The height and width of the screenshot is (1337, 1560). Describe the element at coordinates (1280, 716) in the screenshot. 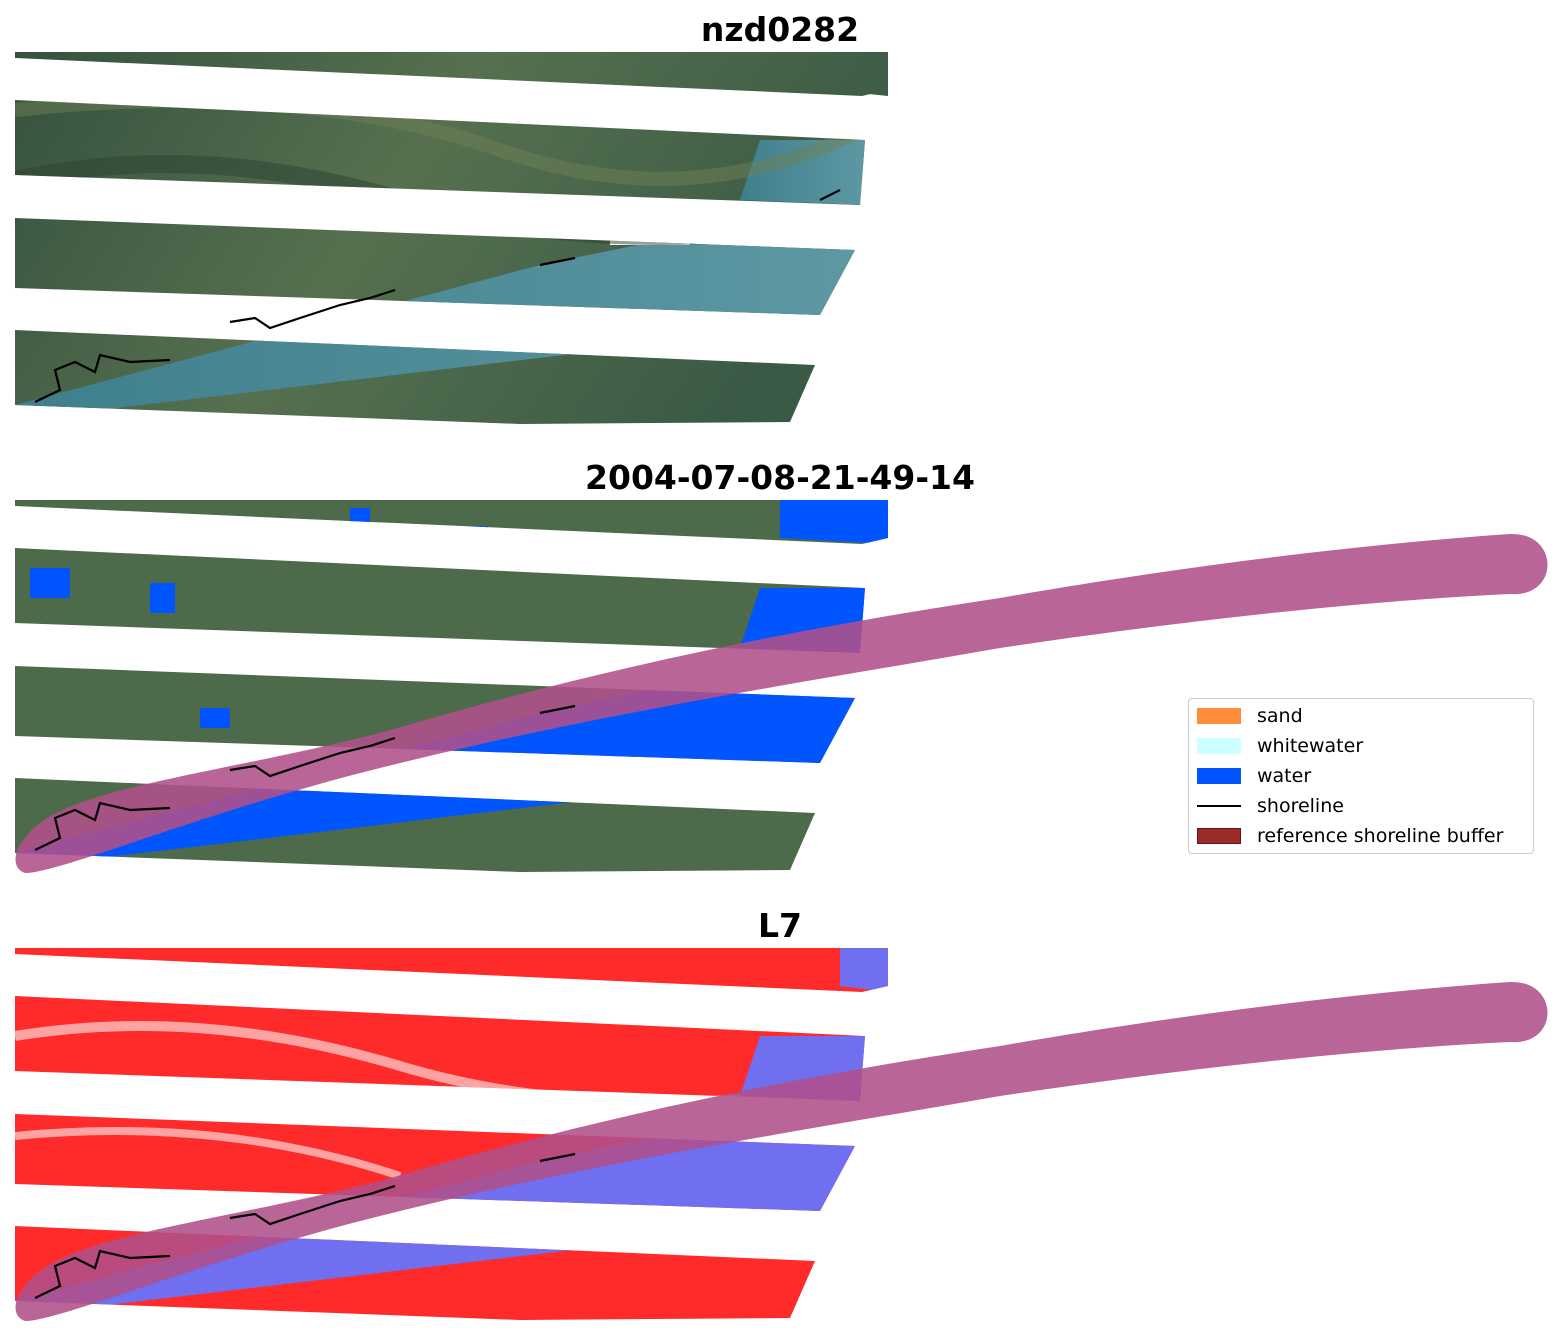

I see `legend-label: sand` at that location.